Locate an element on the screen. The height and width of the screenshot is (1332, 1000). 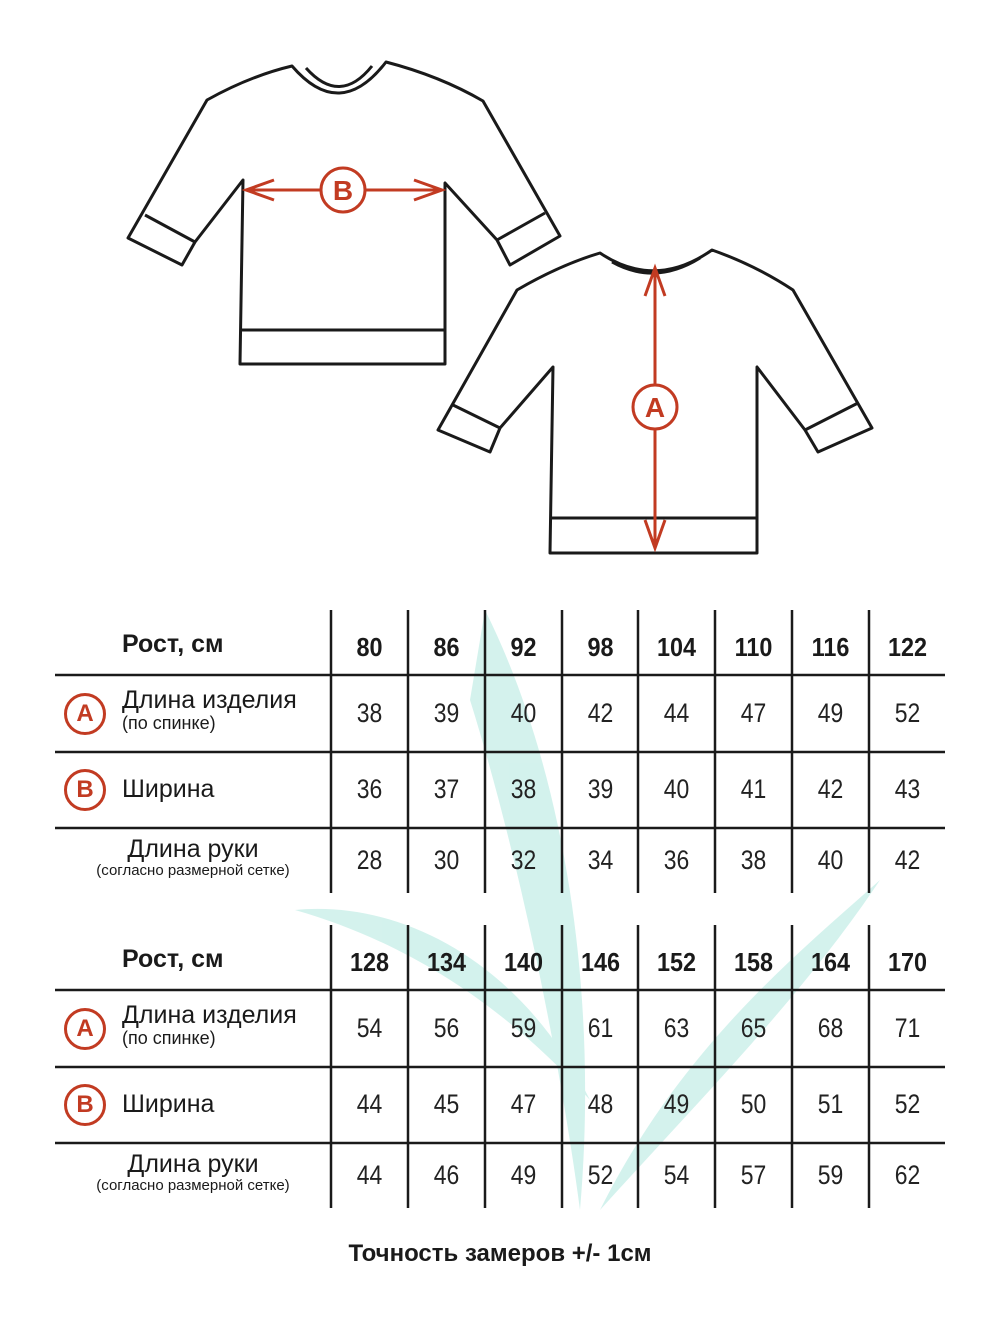
size-header: 86 is located at coordinates (446, 647).